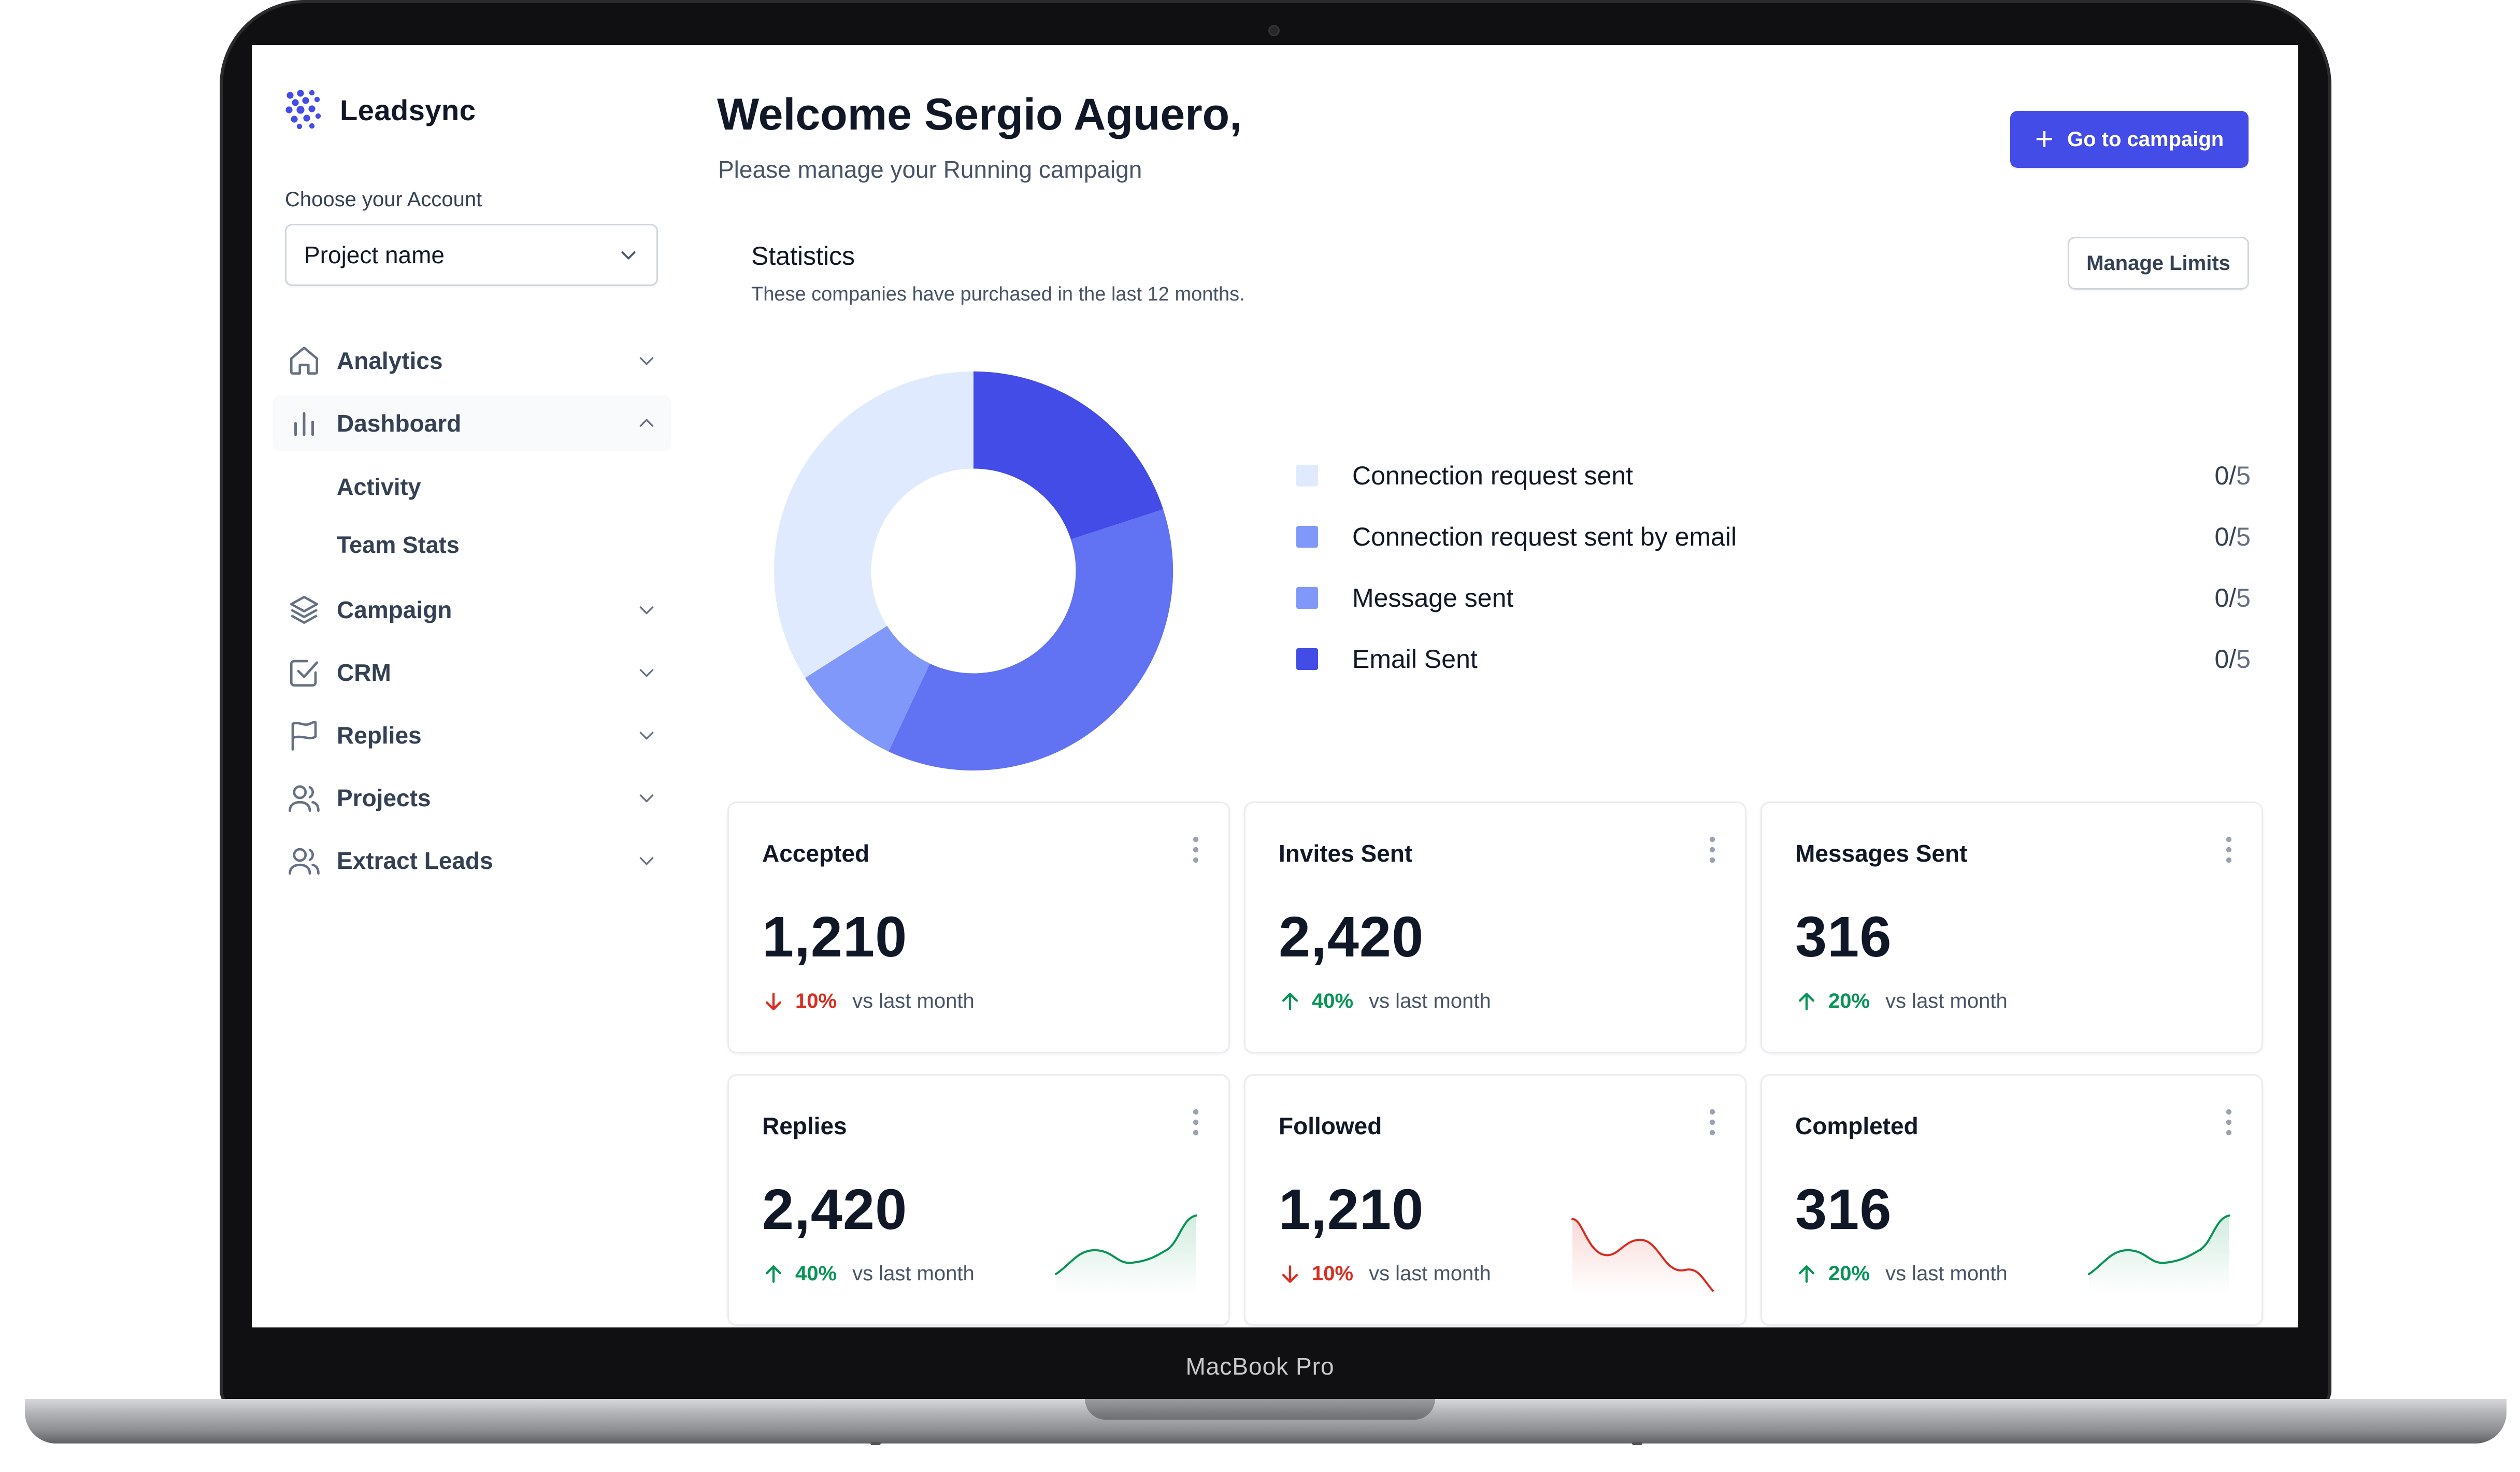 The height and width of the screenshot is (1472, 2520). What do you see at coordinates (930, 169) in the screenshot?
I see `page-subtitle: Please manage your Running campaign` at bounding box center [930, 169].